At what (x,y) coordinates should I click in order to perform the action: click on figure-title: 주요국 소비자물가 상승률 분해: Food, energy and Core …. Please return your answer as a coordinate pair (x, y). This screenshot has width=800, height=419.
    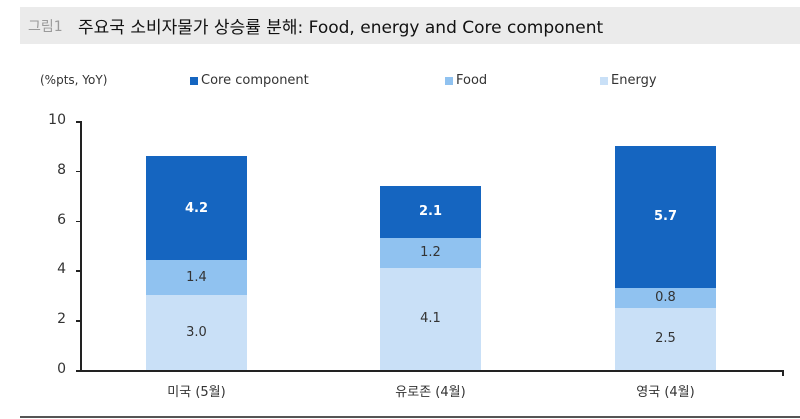
    Looking at the image, I should click on (341, 28).